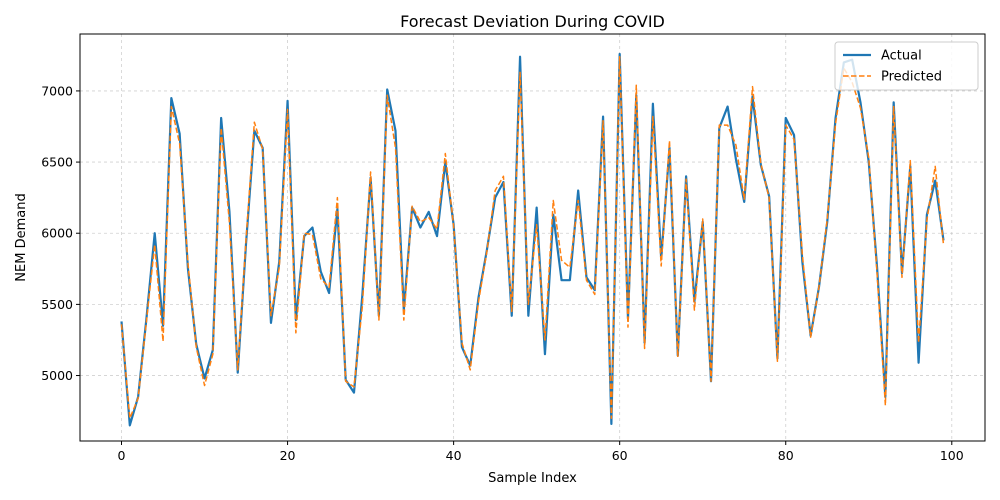 The width and height of the screenshot is (1000, 500). I want to click on x-tick-label: 20, so click(288, 455).